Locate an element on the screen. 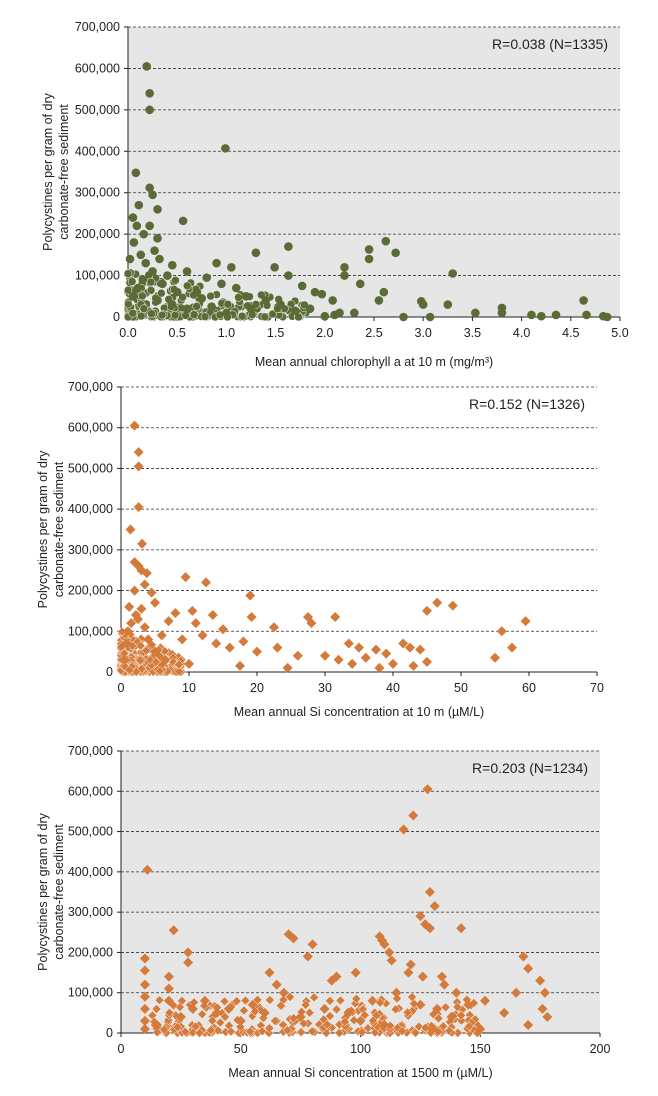 The height and width of the screenshot is (1096, 658). data-points is located at coordinates (346, 909).